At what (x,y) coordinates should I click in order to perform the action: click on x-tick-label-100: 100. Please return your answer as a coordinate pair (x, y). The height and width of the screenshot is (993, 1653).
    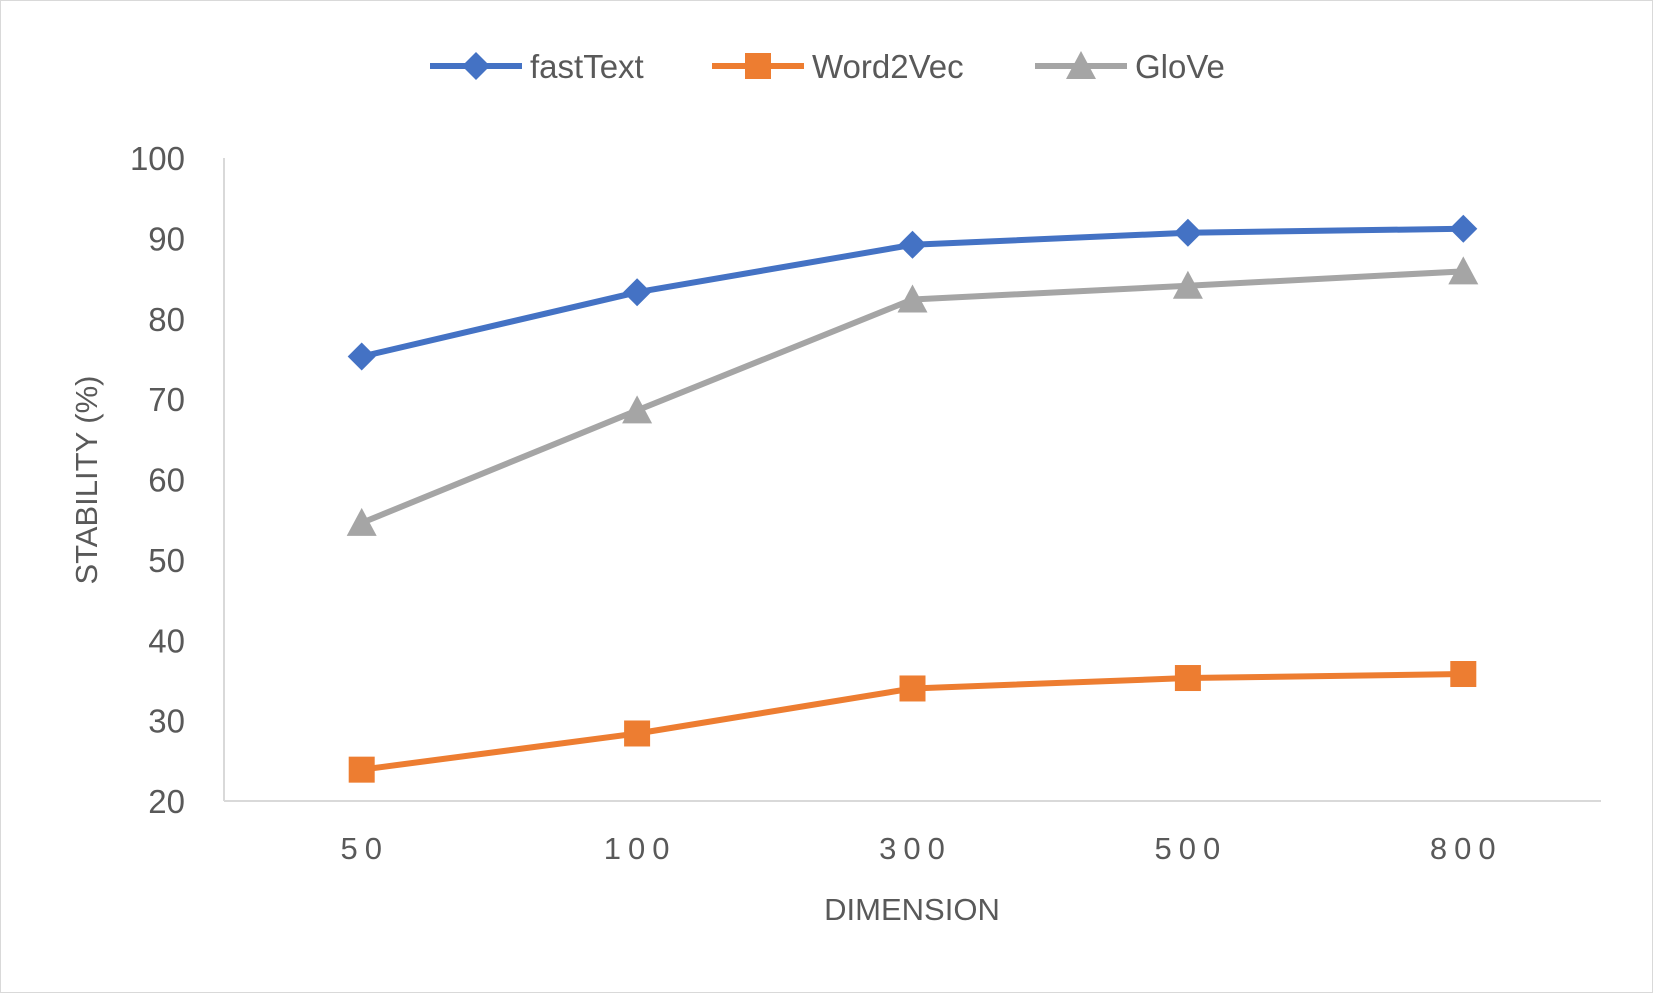
    Looking at the image, I should click on (640, 848).